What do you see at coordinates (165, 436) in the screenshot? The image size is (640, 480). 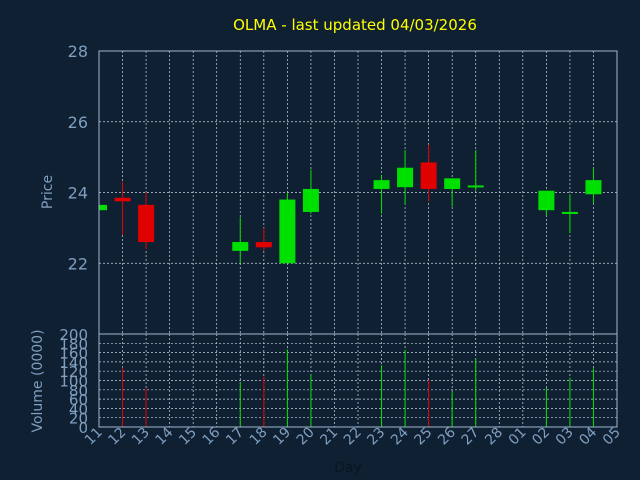 I see `day-tick-label: 14` at bounding box center [165, 436].